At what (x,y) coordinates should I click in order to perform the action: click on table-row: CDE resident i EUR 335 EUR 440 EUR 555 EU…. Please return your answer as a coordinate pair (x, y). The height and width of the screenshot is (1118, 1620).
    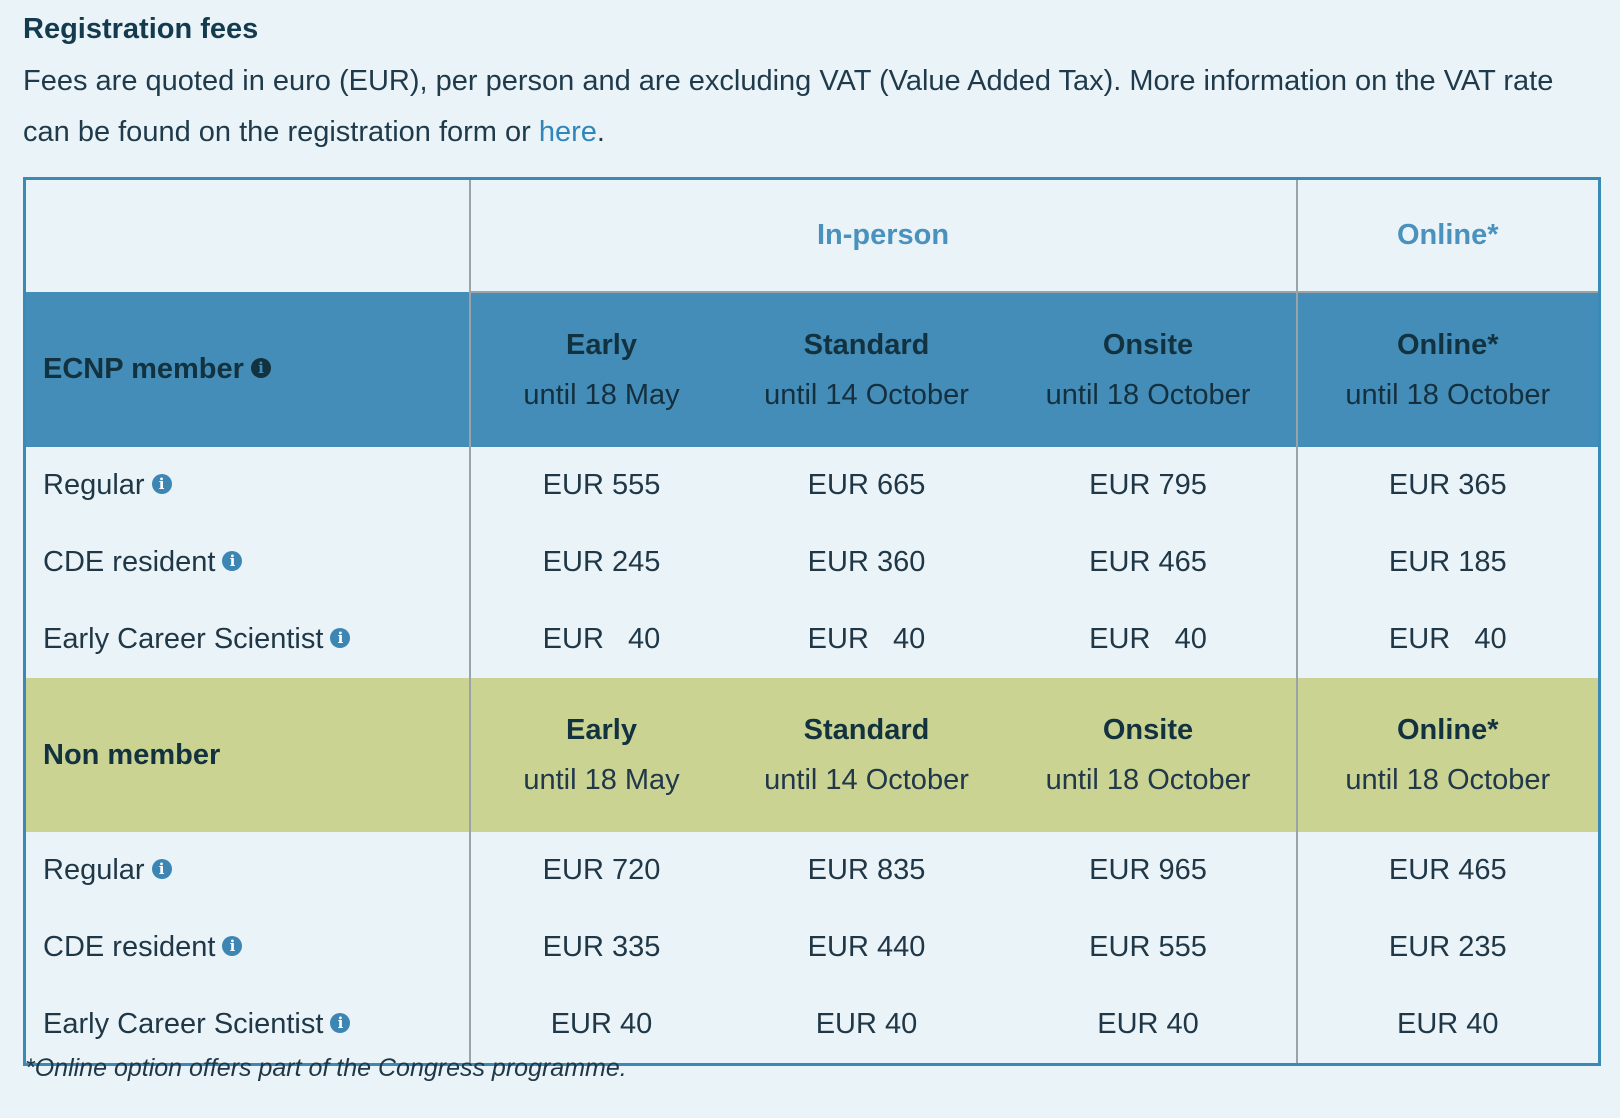
    Looking at the image, I should click on (812, 947).